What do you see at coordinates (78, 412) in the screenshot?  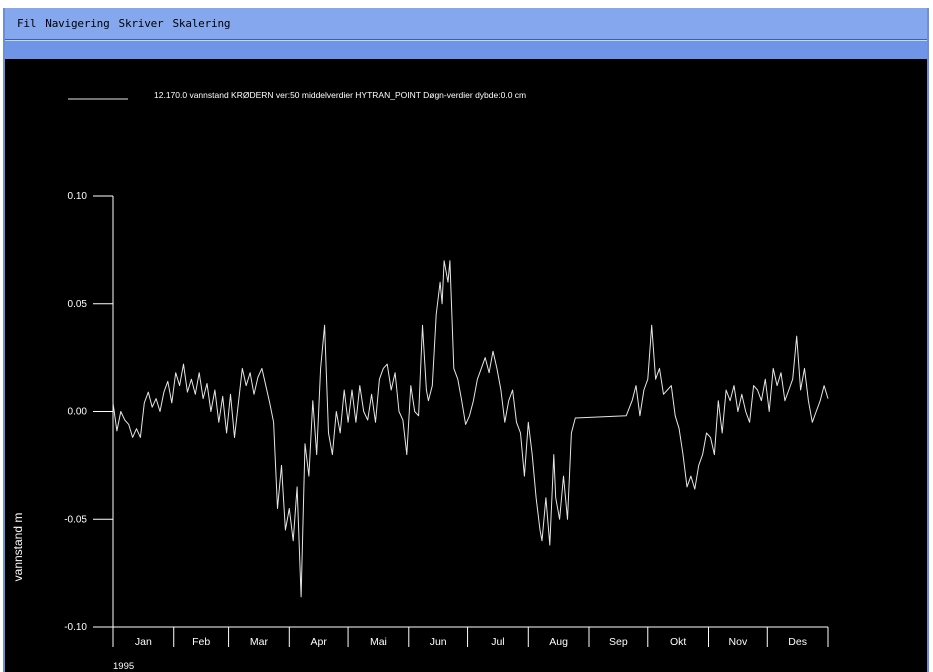 I see `y-tick-label: 0.00` at bounding box center [78, 412].